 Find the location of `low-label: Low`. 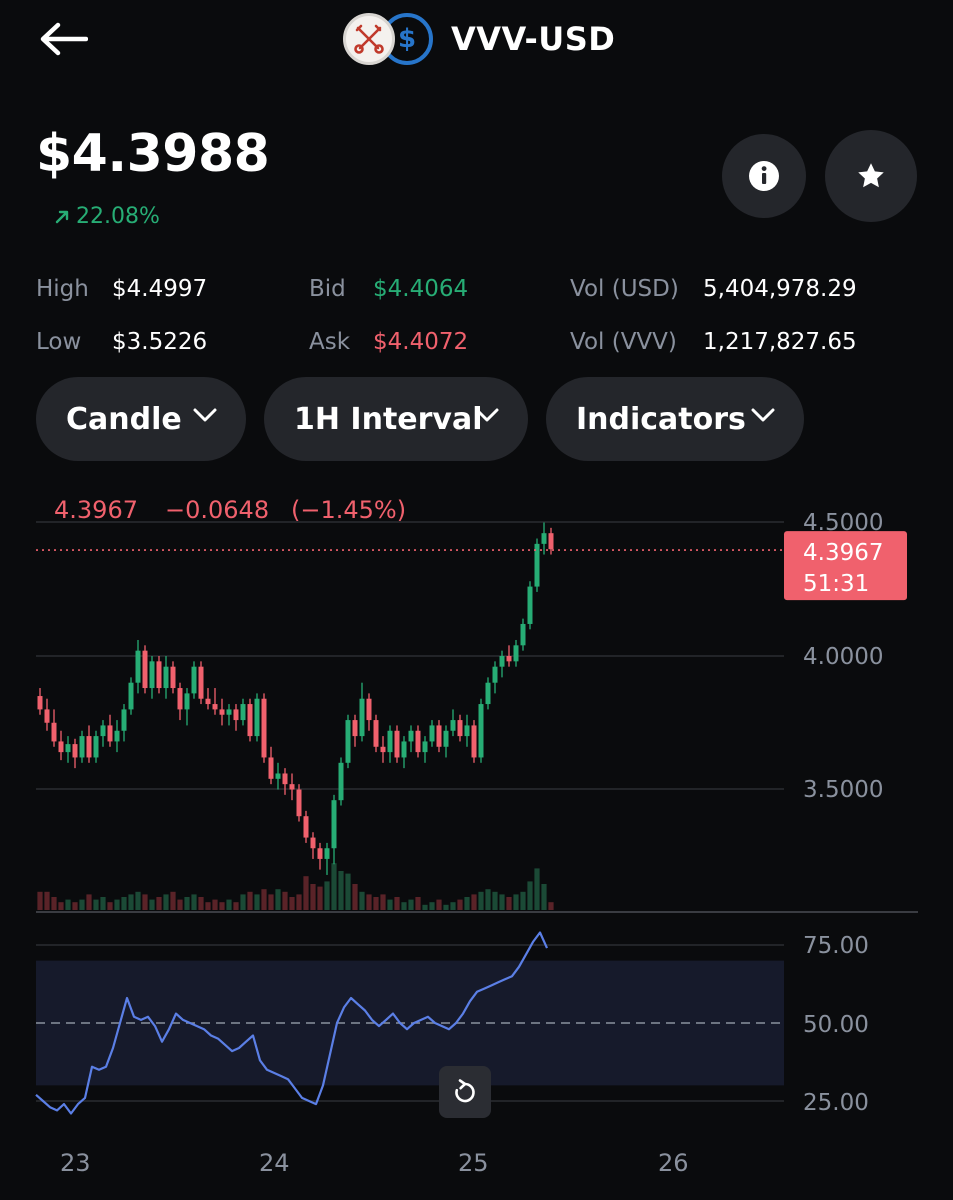

low-label: Low is located at coordinates (59, 342).